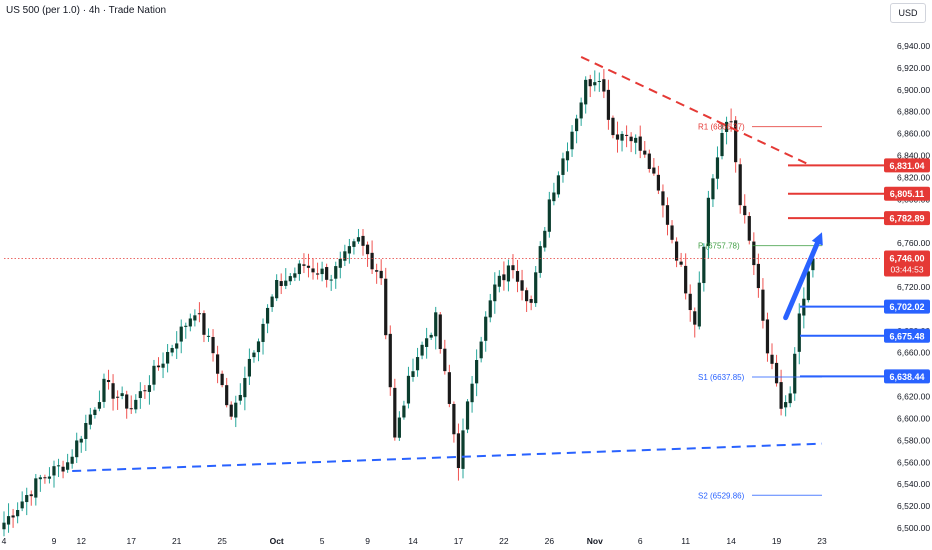  I want to click on level-price-text: 6,805.11, so click(907, 194).